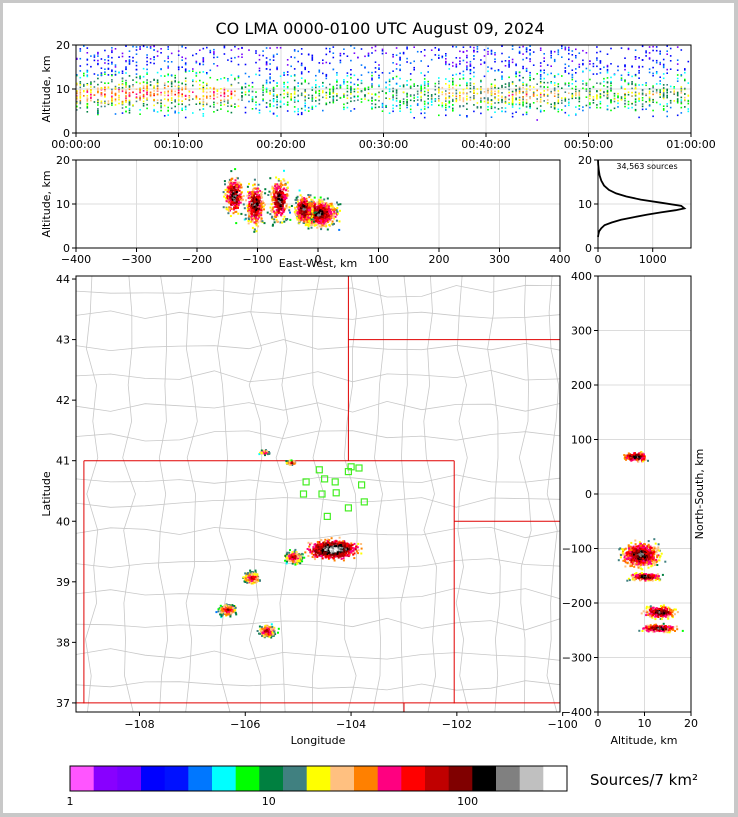 This screenshot has height=817, width=738. I want to click on map-source-point, so click(327, 539).